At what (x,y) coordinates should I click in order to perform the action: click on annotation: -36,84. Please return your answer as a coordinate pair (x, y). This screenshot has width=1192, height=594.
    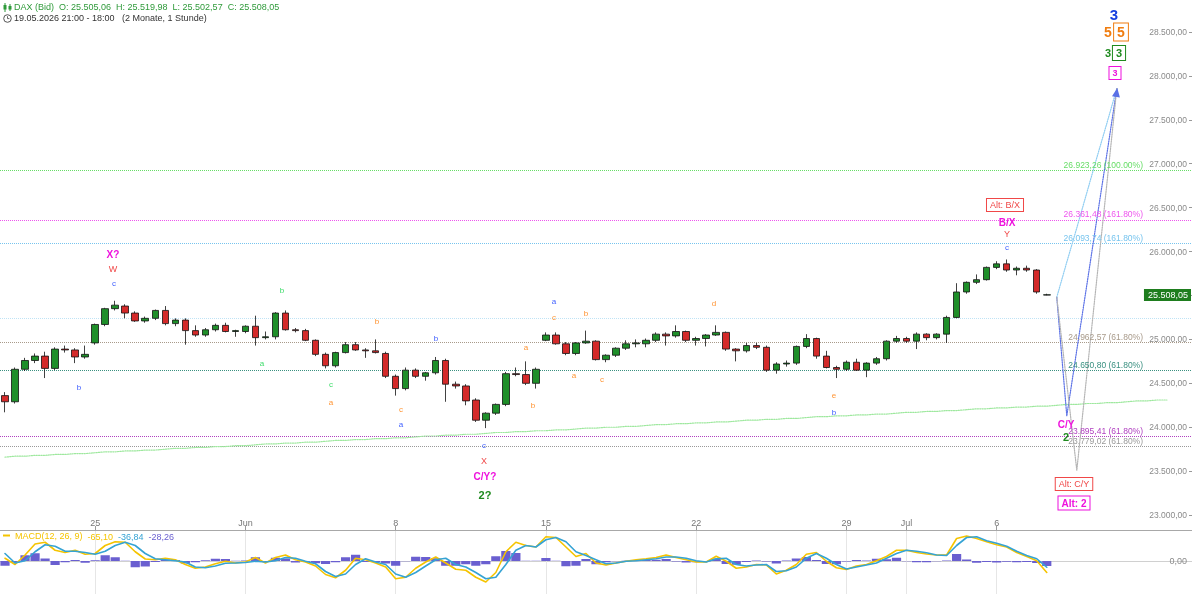
    Looking at the image, I should click on (131, 536).